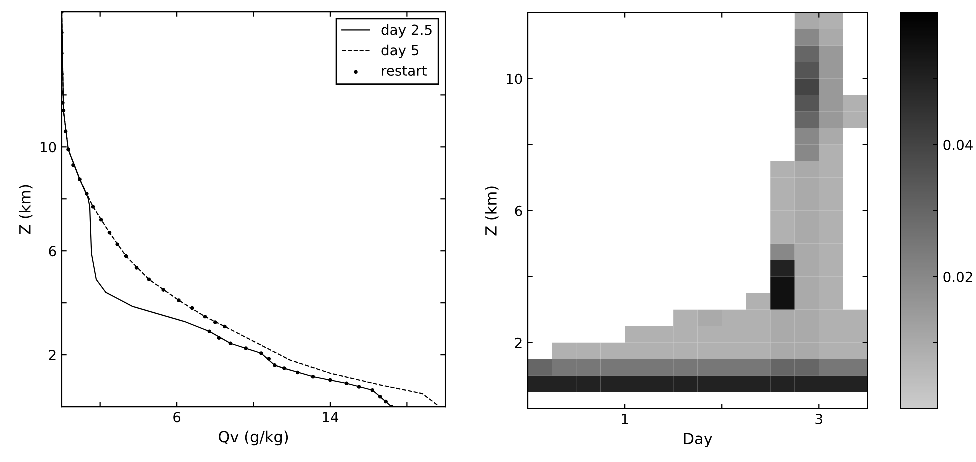  I want to click on legend-label: restart, so click(404, 71).